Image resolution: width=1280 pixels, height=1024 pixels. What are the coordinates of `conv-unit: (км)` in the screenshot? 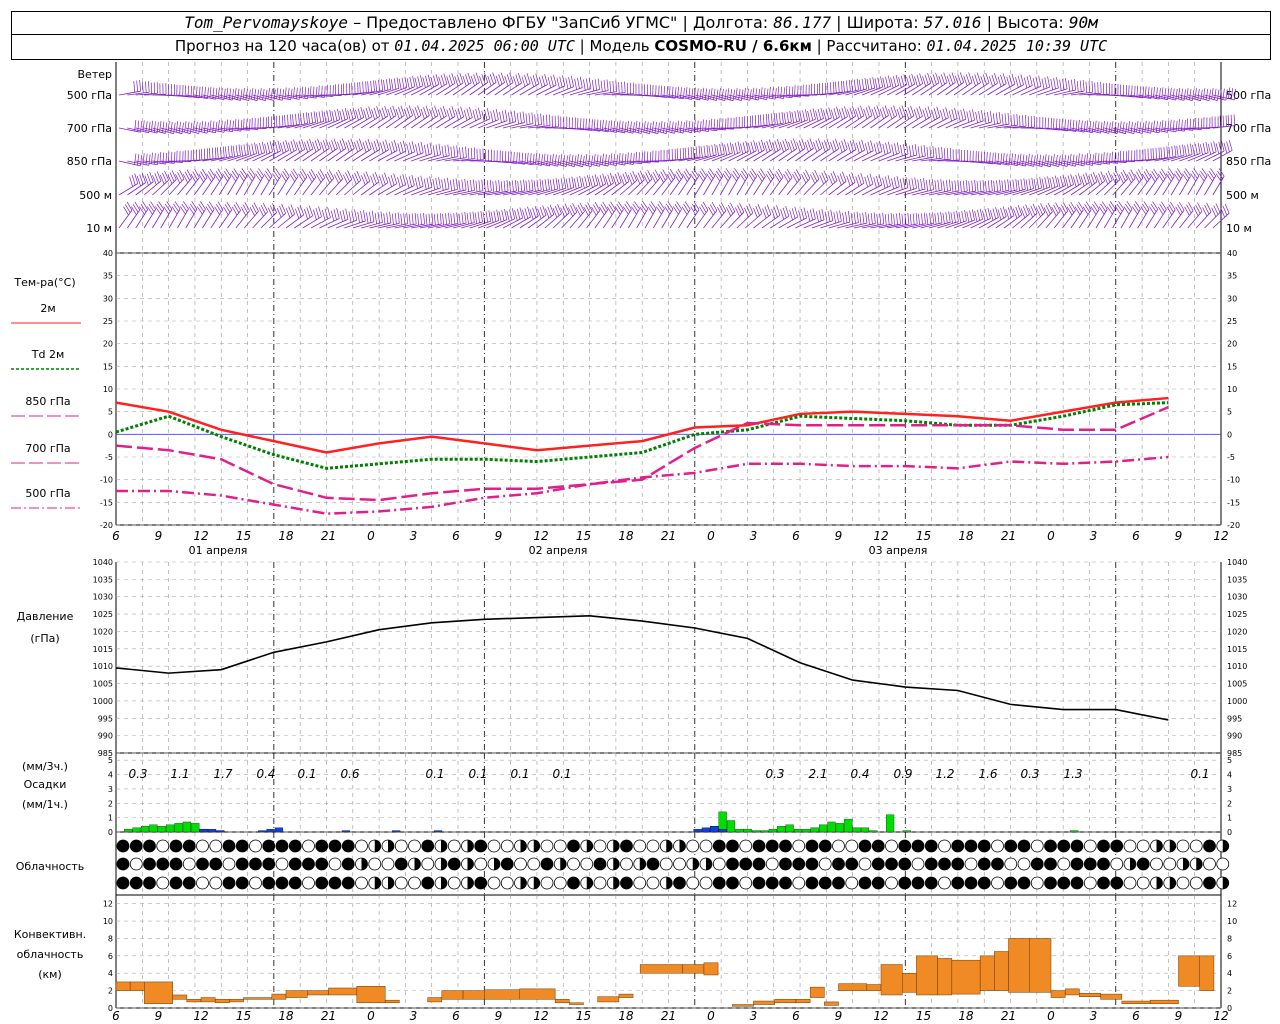 It's located at (50, 974).